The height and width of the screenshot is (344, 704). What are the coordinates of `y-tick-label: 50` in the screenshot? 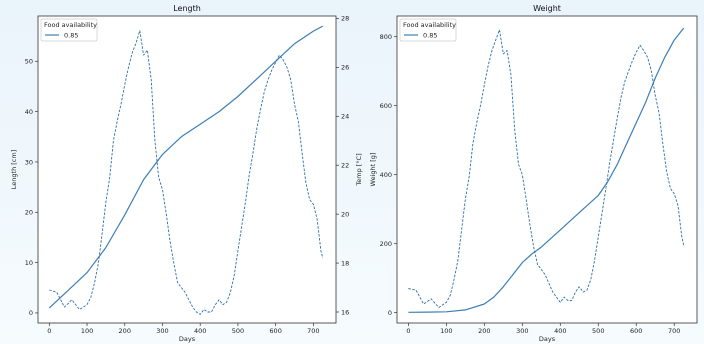 It's located at (29, 62).